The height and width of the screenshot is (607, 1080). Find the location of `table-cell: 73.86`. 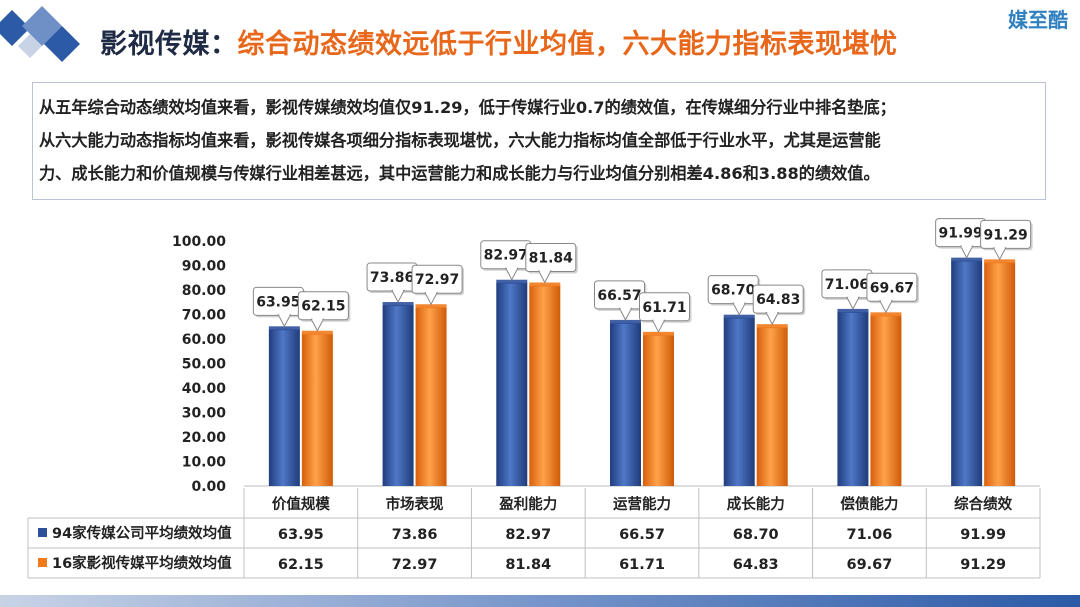

table-cell: 73.86 is located at coordinates (415, 535).